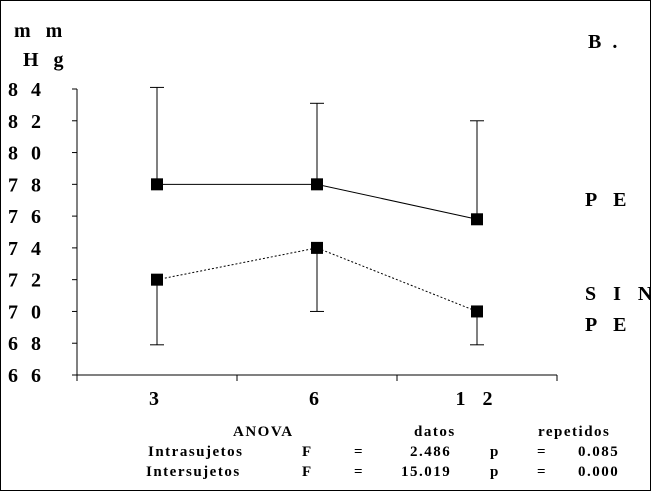 The width and height of the screenshot is (651, 491). What do you see at coordinates (495, 472) in the screenshot?
I see `inter-p: p` at bounding box center [495, 472].